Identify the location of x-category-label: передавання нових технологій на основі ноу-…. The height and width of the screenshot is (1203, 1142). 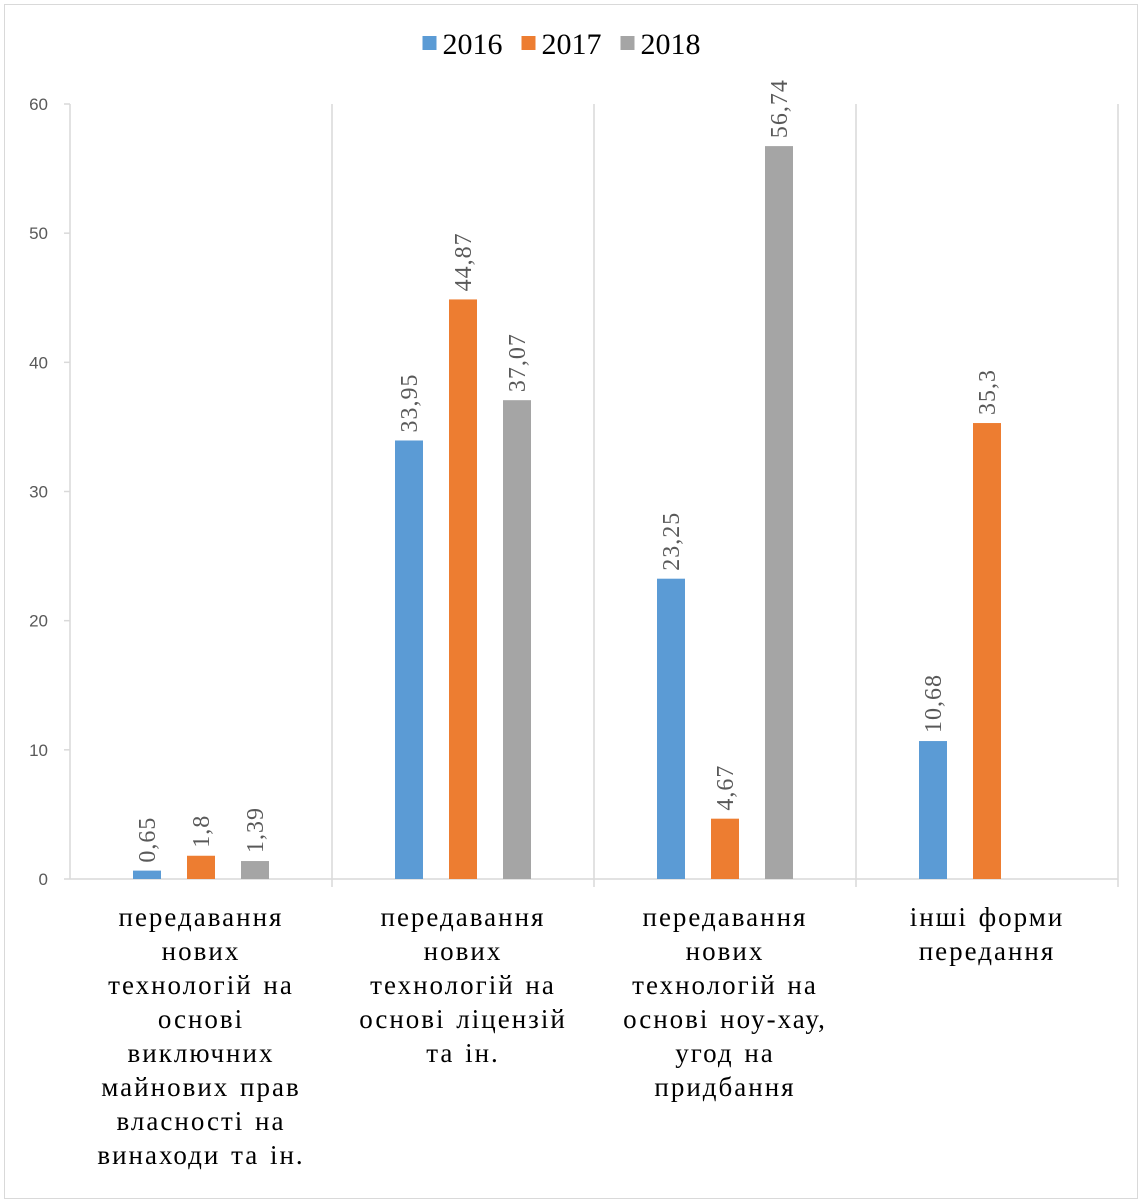
(725, 1002).